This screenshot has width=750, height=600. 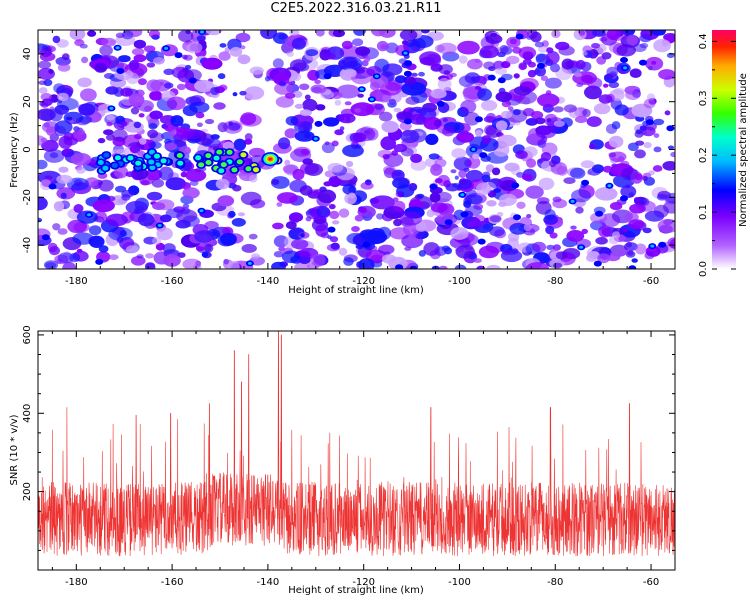 I want to click on x-tick-label: -100, so click(x=459, y=582).